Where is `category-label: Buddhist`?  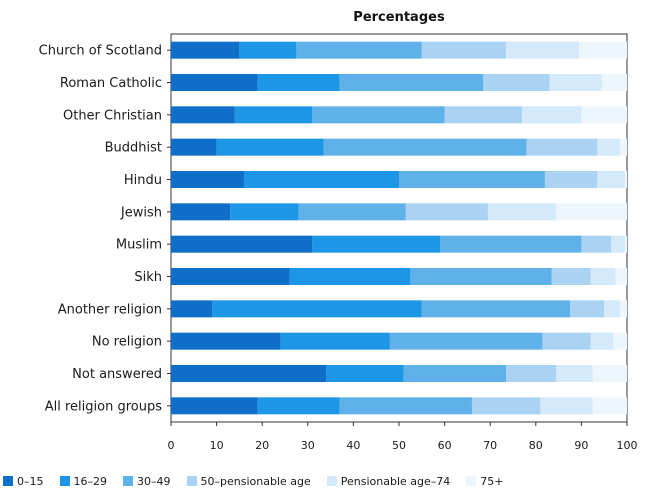 category-label: Buddhist is located at coordinates (133, 148).